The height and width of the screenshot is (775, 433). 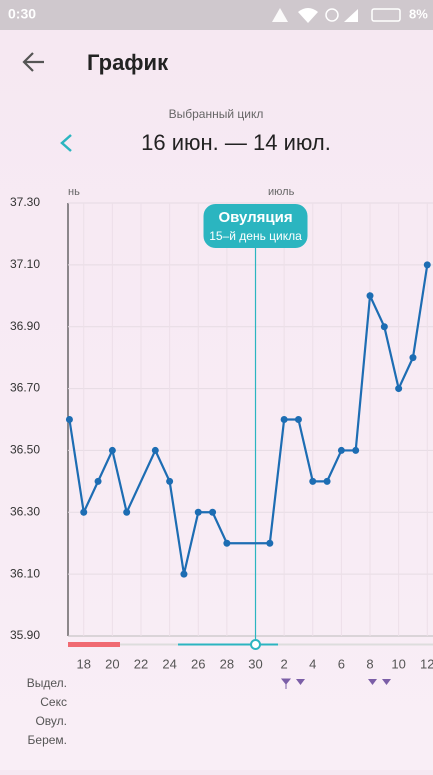 What do you see at coordinates (22, 14) in the screenshot?
I see `time: 0:30` at bounding box center [22, 14].